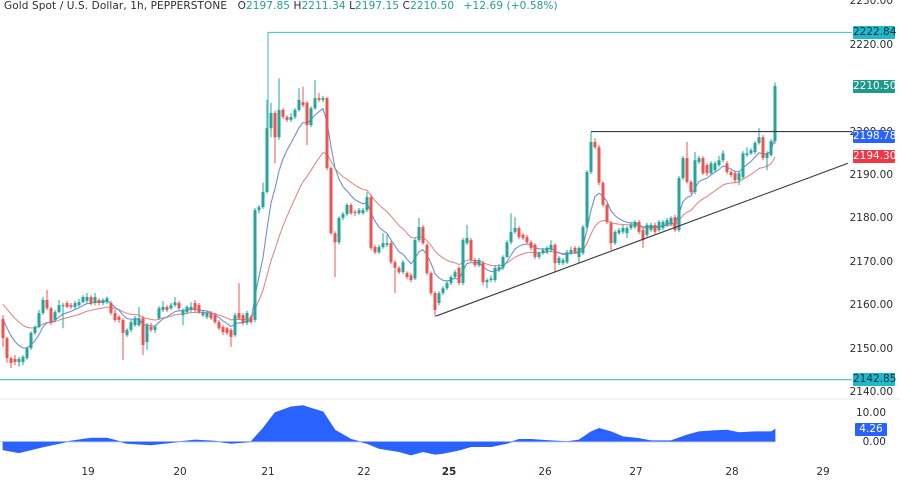 This screenshot has height=481, width=900. What do you see at coordinates (875, 32) in the screenshot?
I see `price-tag-cyan: 2222.84` at bounding box center [875, 32].